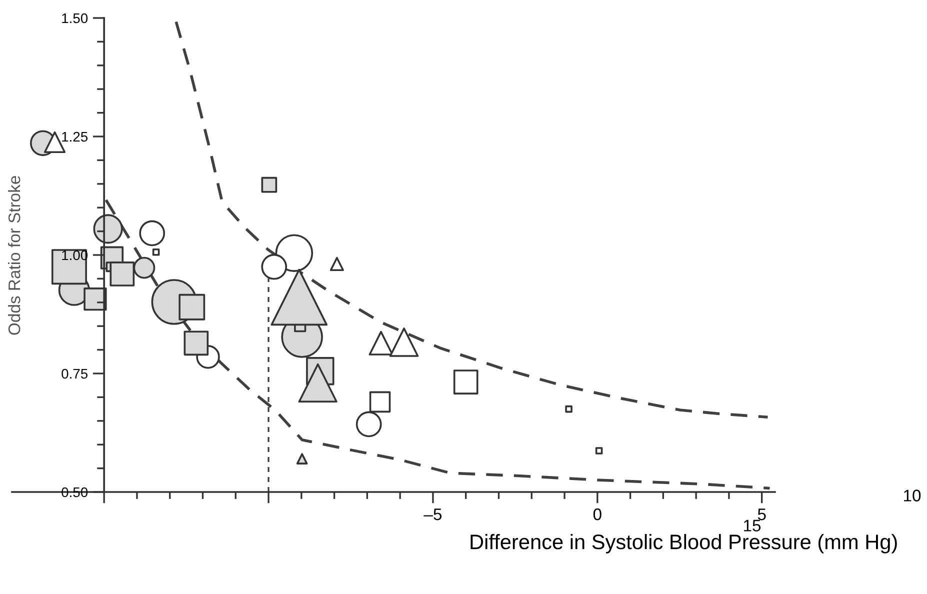 The height and width of the screenshot is (594, 927). Describe the element at coordinates (75, 373) in the screenshot. I see `y-tick-label: 0.75` at that location.